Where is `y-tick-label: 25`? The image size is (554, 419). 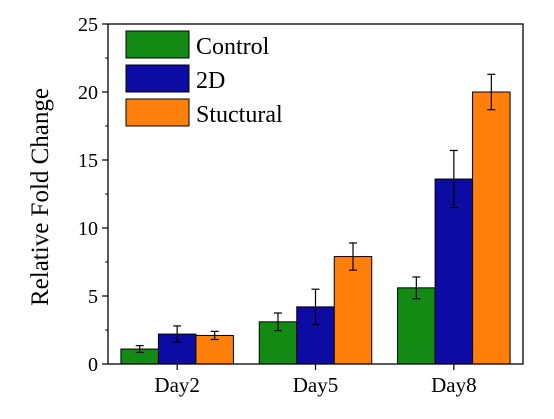 y-tick-label: 25 is located at coordinates (88, 25).